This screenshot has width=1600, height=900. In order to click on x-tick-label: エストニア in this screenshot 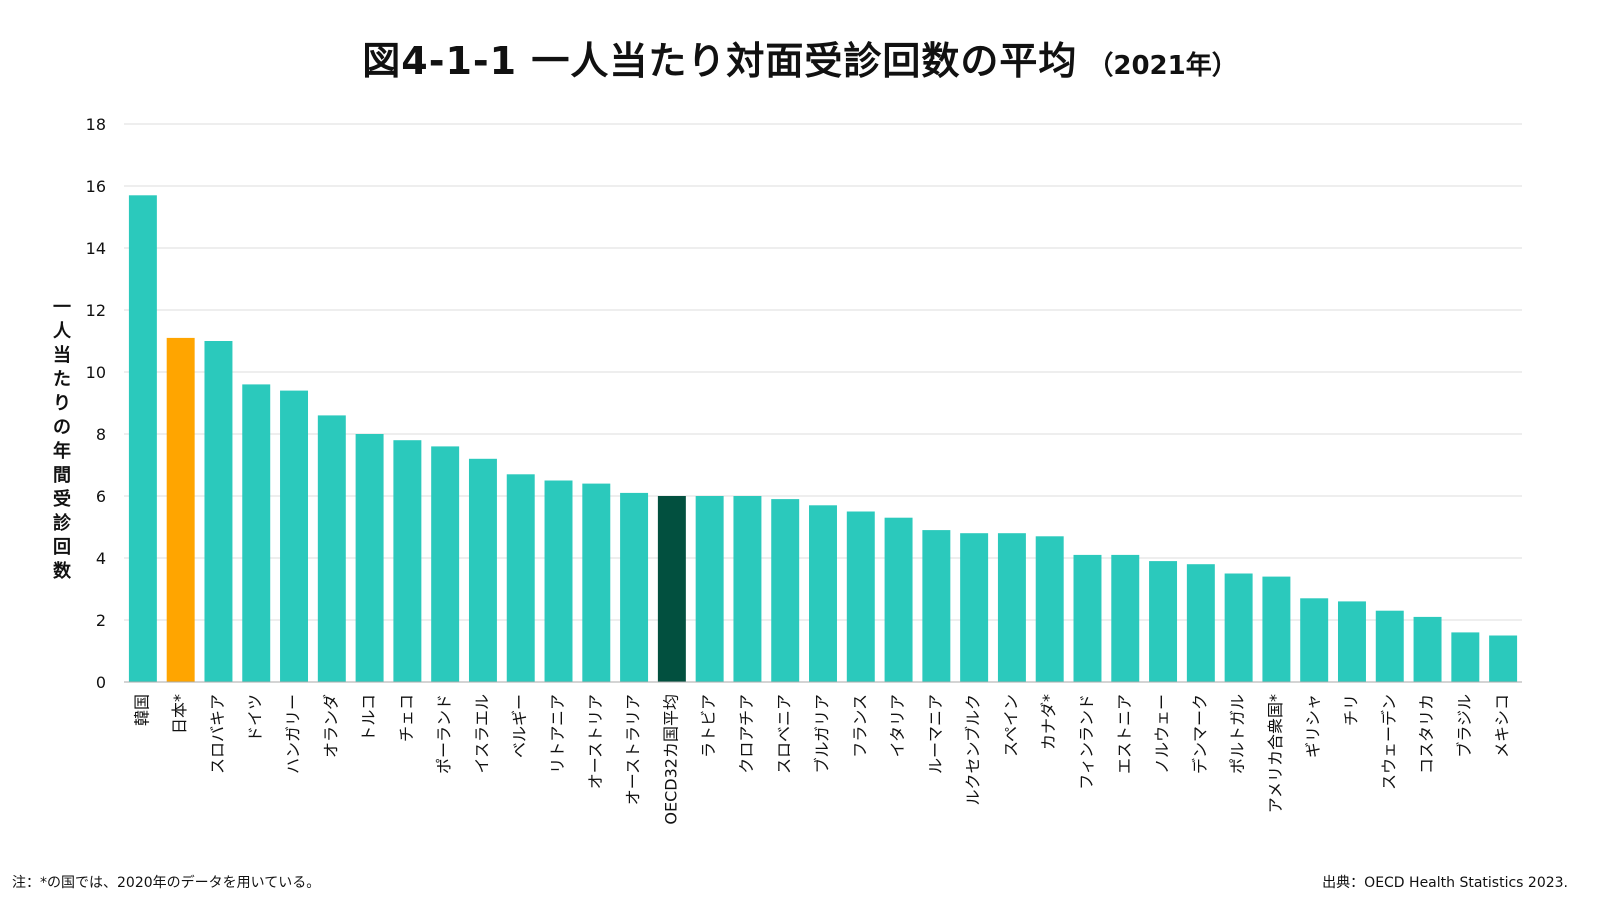, I will do `click(1124, 734)`.